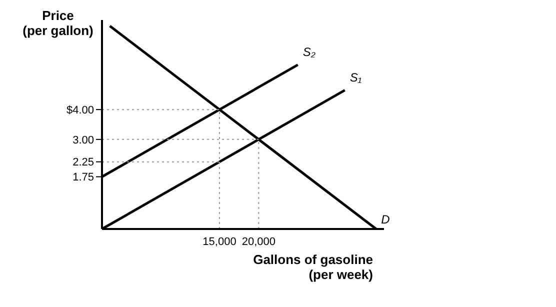 This screenshot has height=307, width=556. What do you see at coordinates (83, 140) in the screenshot?
I see `y-tick-label: 3.00` at bounding box center [83, 140].